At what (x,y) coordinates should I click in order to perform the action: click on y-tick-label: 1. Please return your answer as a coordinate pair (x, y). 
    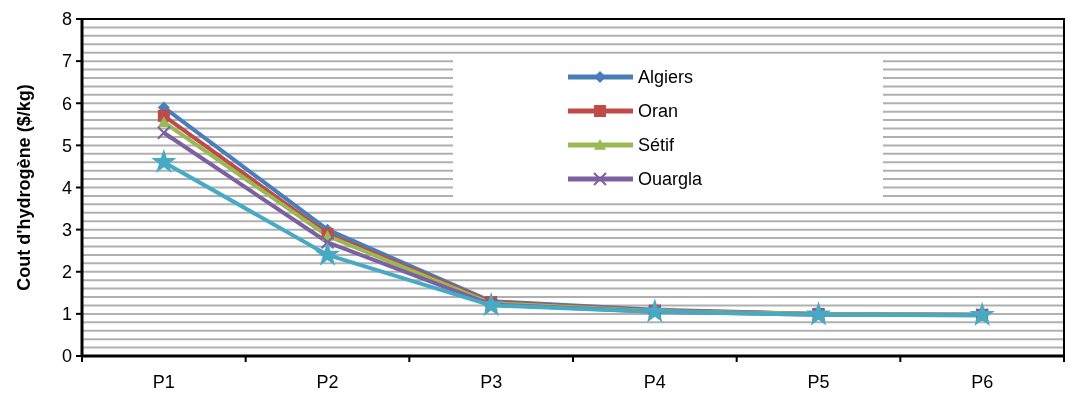
    Looking at the image, I should click on (66, 314).